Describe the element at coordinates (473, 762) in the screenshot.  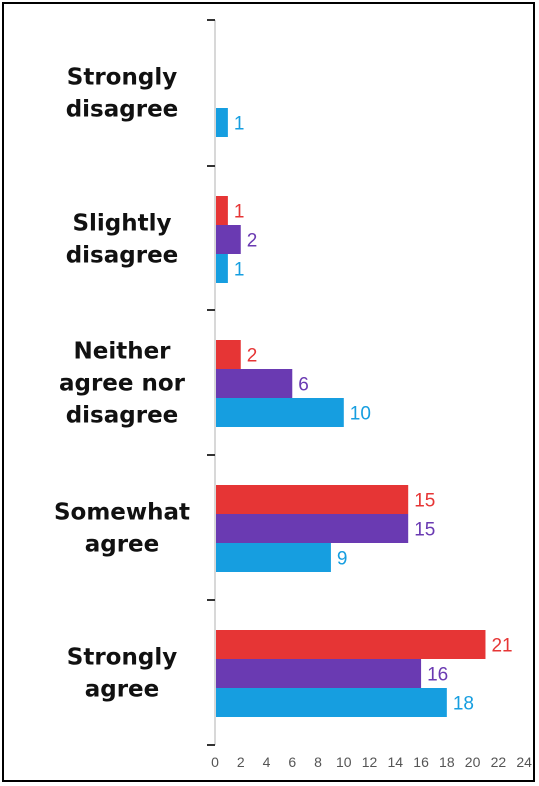
I see `x-tick-label: 20` at that location.